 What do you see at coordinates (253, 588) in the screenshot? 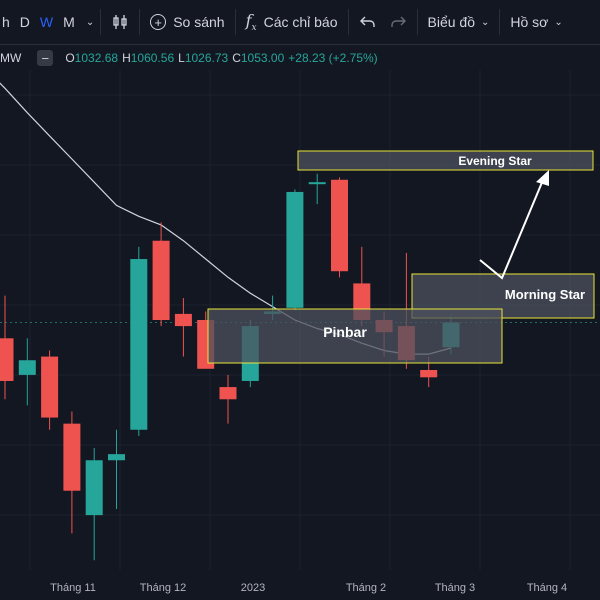
I see `x-tick-label: 2023` at bounding box center [253, 588].